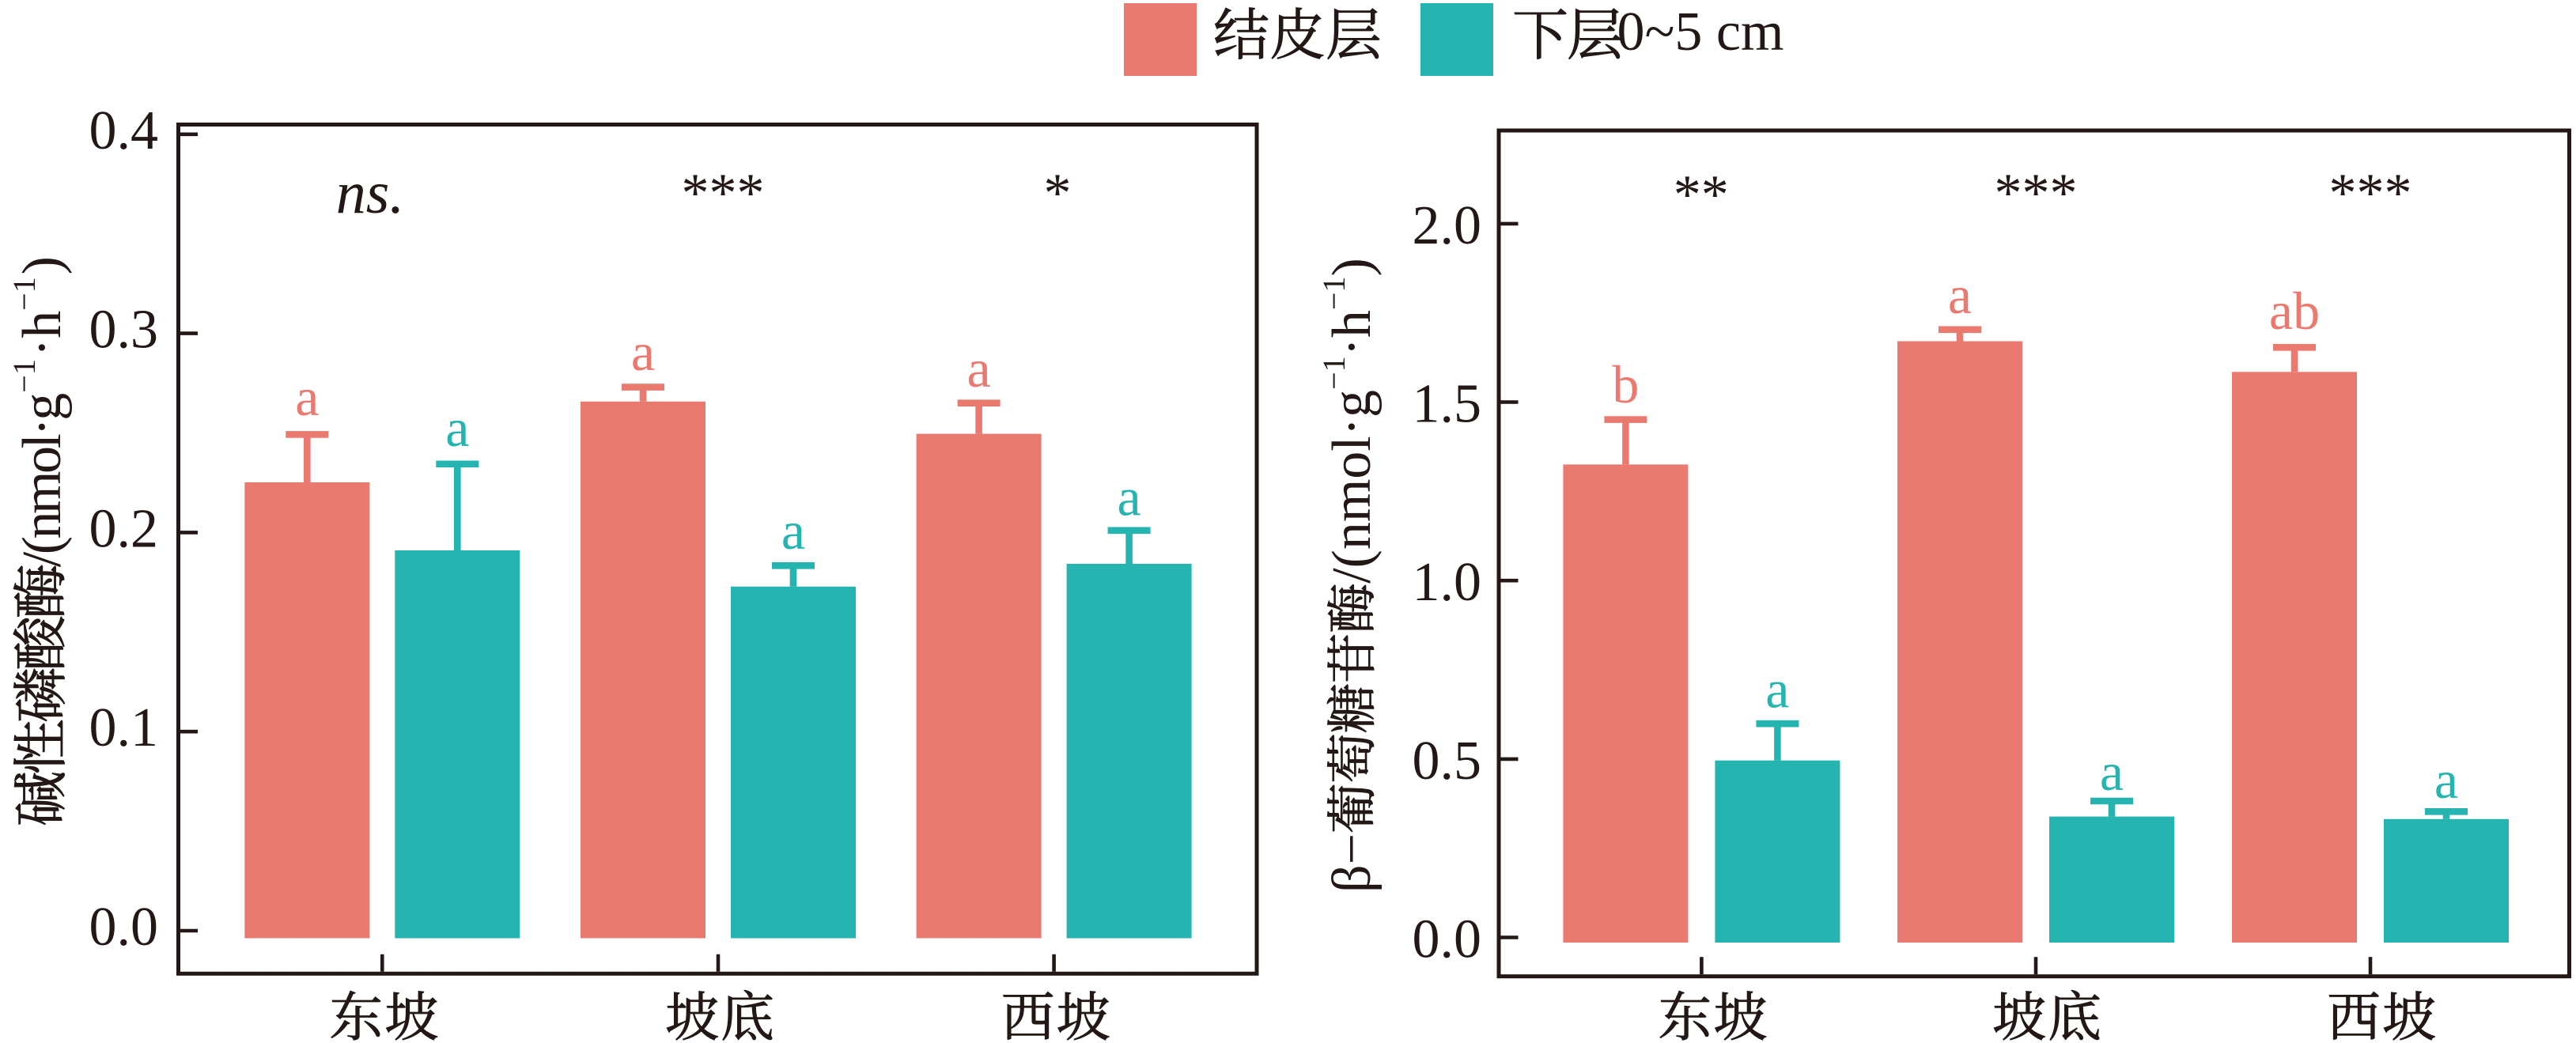 The width and height of the screenshot is (2576, 1043). I want to click on svg-text: 0.5, so click(1448, 761).